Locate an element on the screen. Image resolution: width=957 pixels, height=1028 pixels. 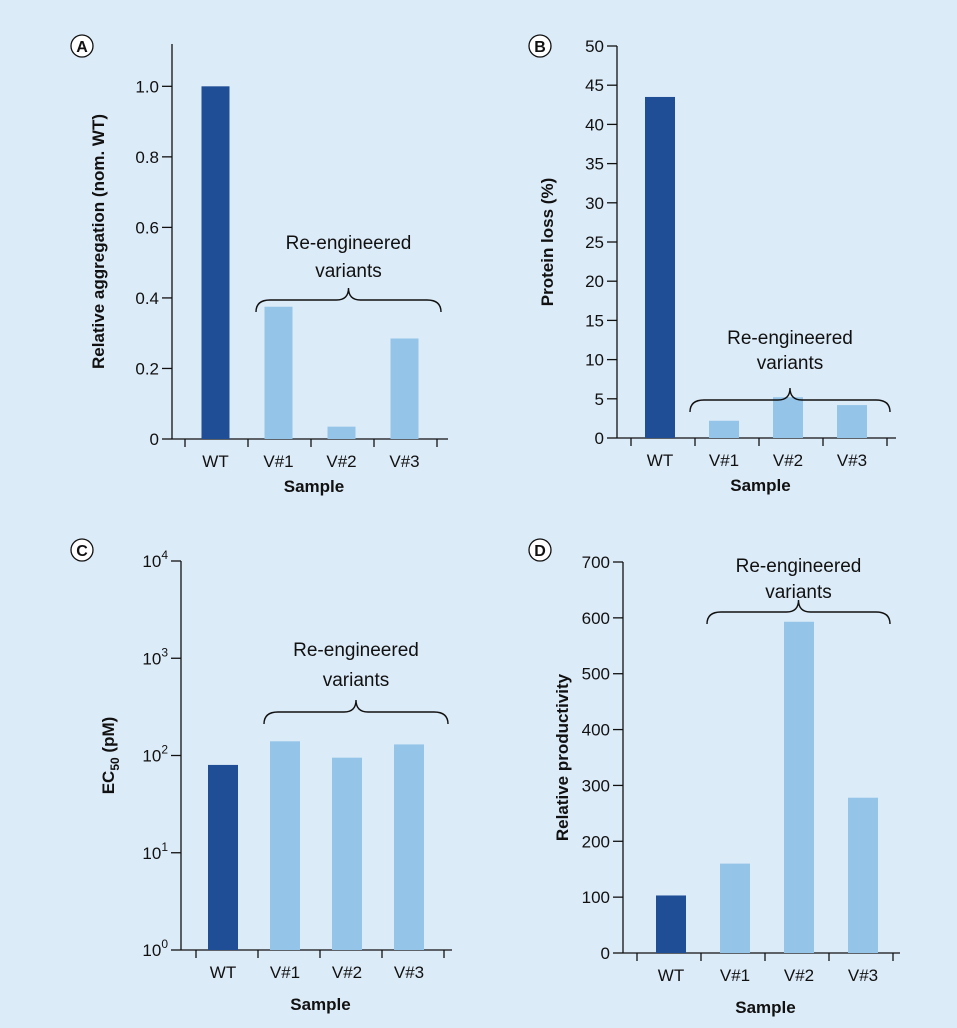
y-axis-title-unit: (pM) is located at coordinates (108, 737).